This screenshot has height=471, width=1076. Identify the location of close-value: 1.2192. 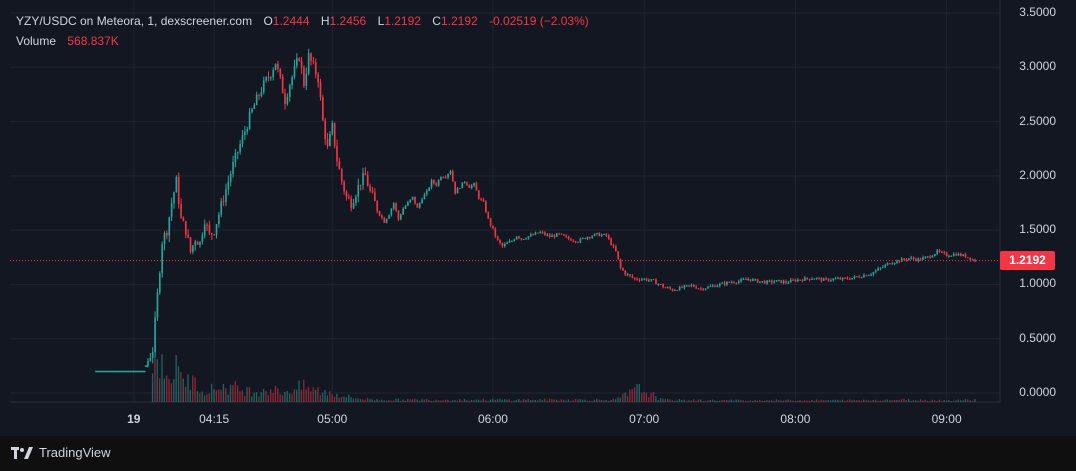
(459, 21).